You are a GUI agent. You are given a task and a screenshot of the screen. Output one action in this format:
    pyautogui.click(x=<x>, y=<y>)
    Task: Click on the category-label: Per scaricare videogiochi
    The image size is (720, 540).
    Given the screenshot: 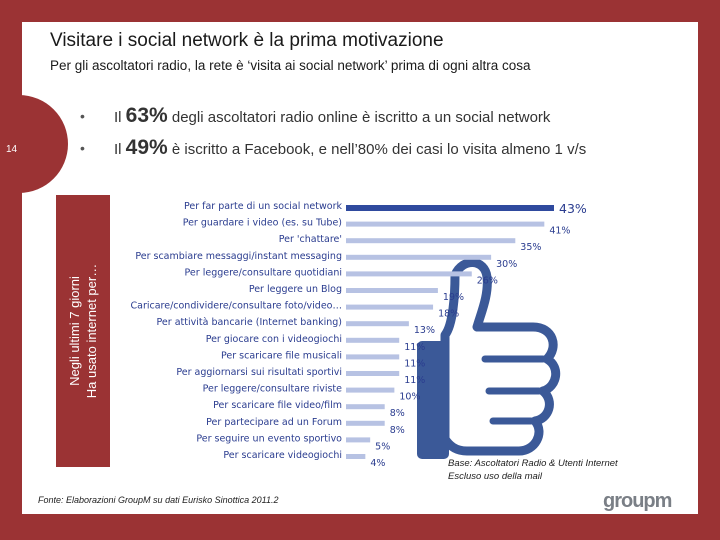 What is the action you would take?
    pyautogui.click(x=282, y=455)
    